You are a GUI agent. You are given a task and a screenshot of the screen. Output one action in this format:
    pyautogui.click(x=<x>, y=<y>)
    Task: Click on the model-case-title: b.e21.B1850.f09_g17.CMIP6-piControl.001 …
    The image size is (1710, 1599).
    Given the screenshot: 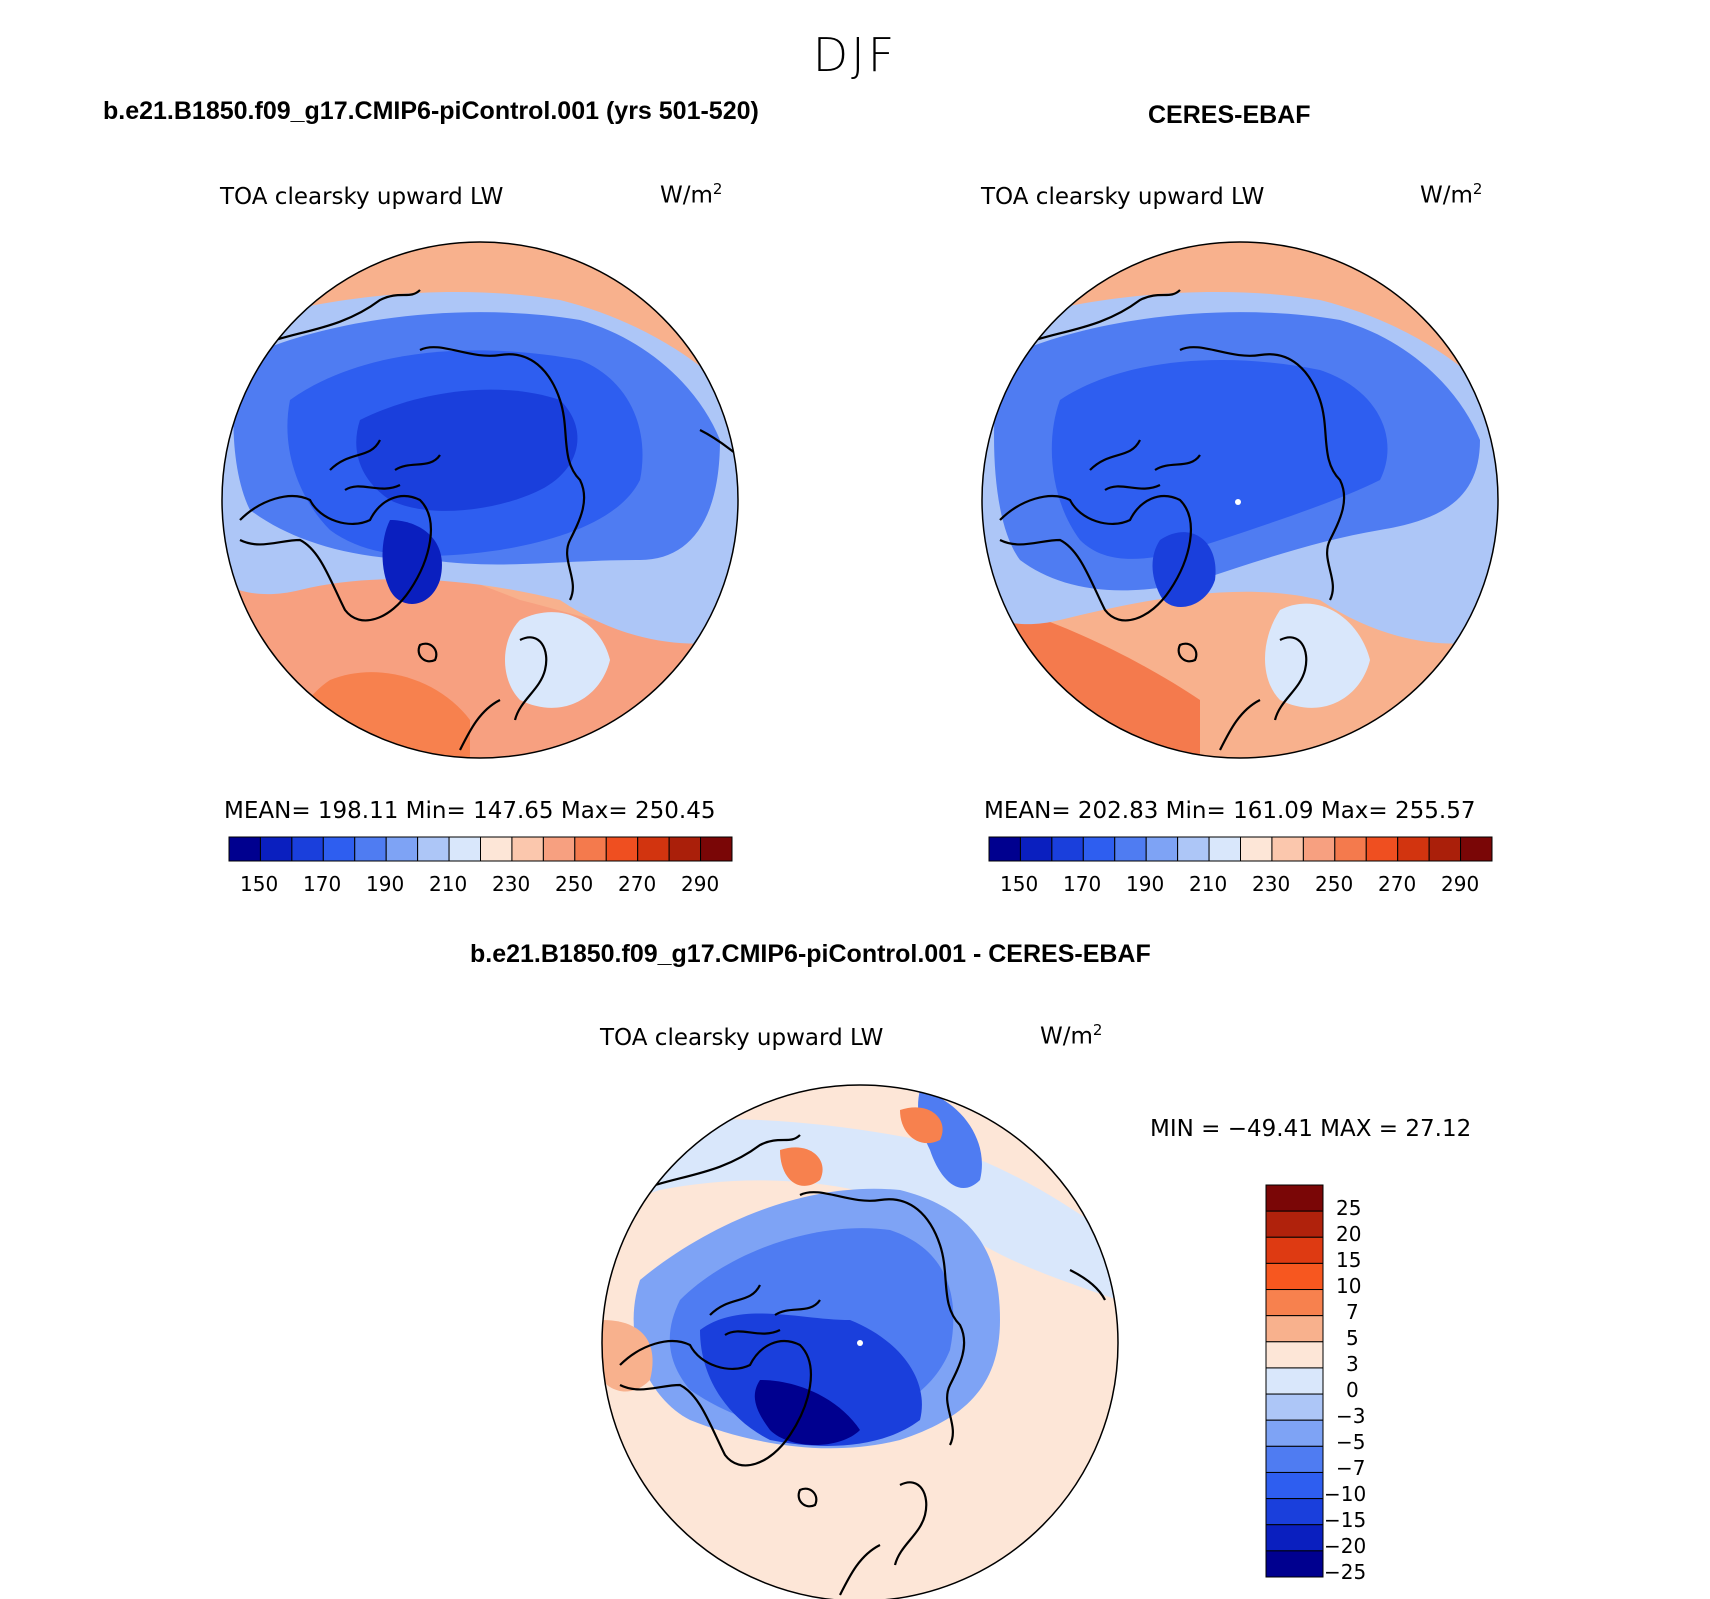 What is the action you would take?
    pyautogui.click(x=431, y=111)
    